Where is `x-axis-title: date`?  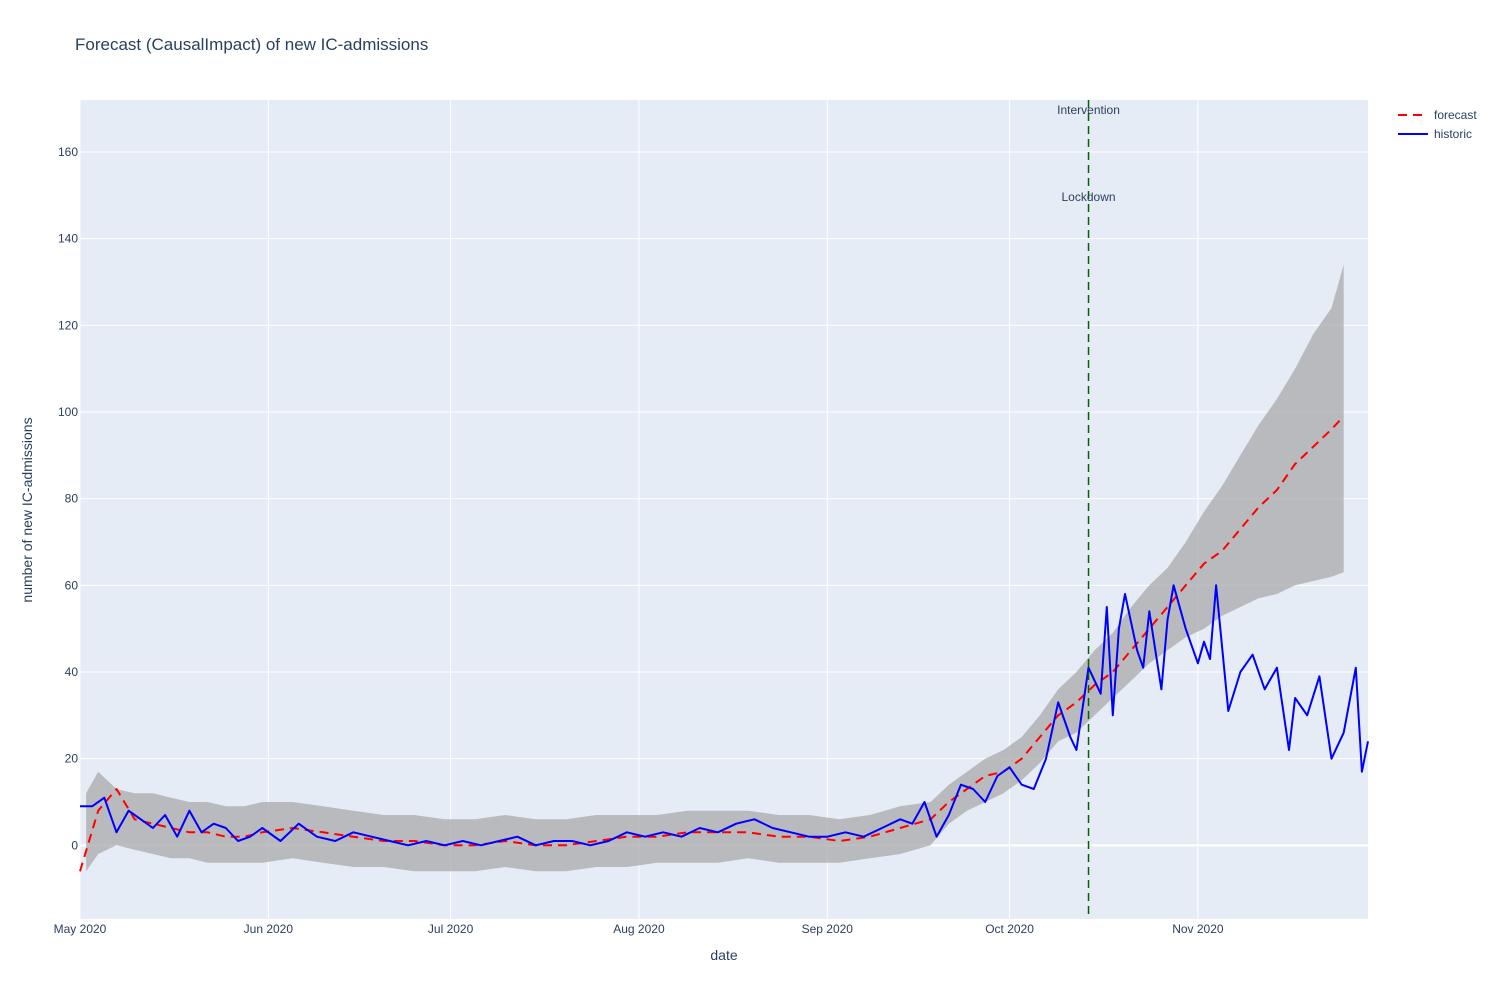 x-axis-title: date is located at coordinates (723, 955).